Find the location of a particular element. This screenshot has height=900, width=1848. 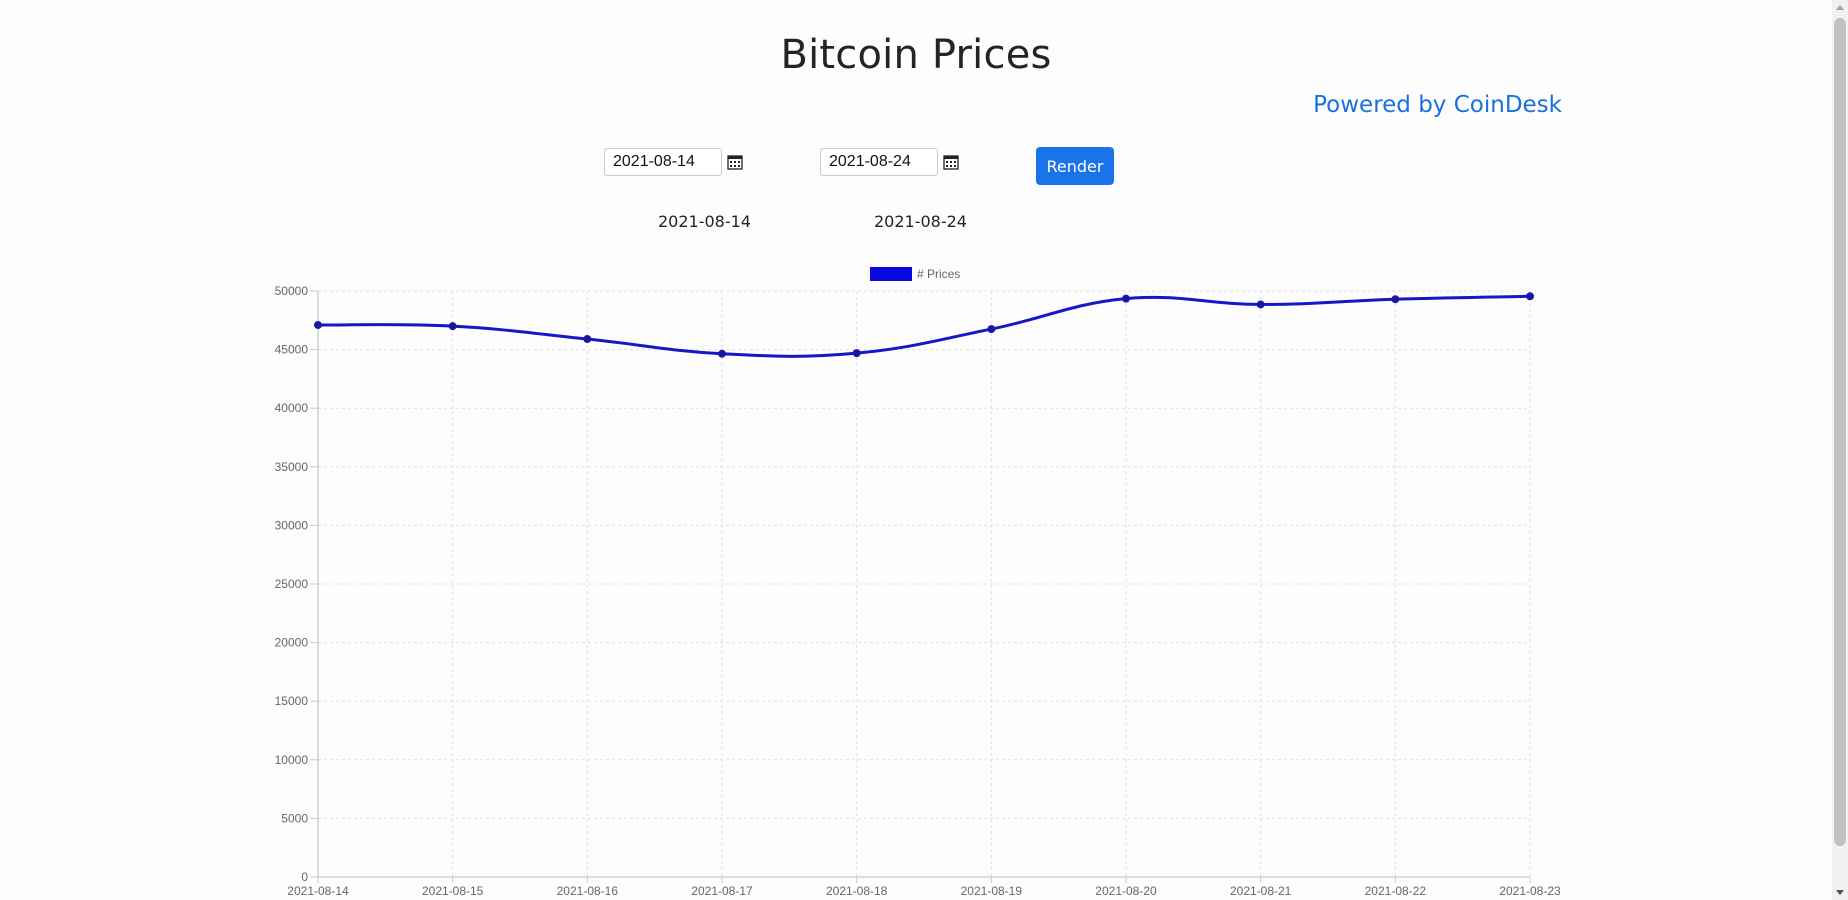

y-tick-label: 10000 is located at coordinates (292, 760).